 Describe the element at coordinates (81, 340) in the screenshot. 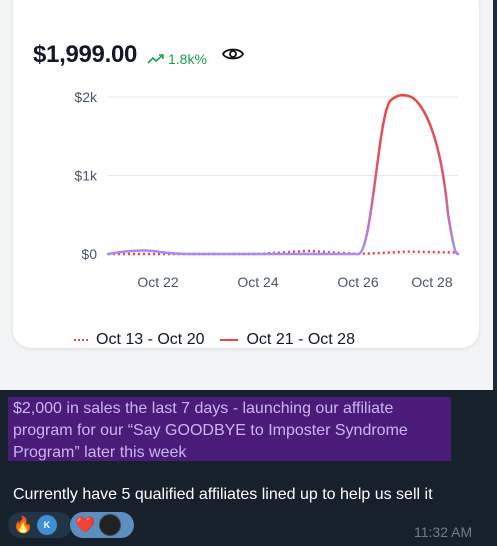

I see `legend-swatch-dotted` at that location.